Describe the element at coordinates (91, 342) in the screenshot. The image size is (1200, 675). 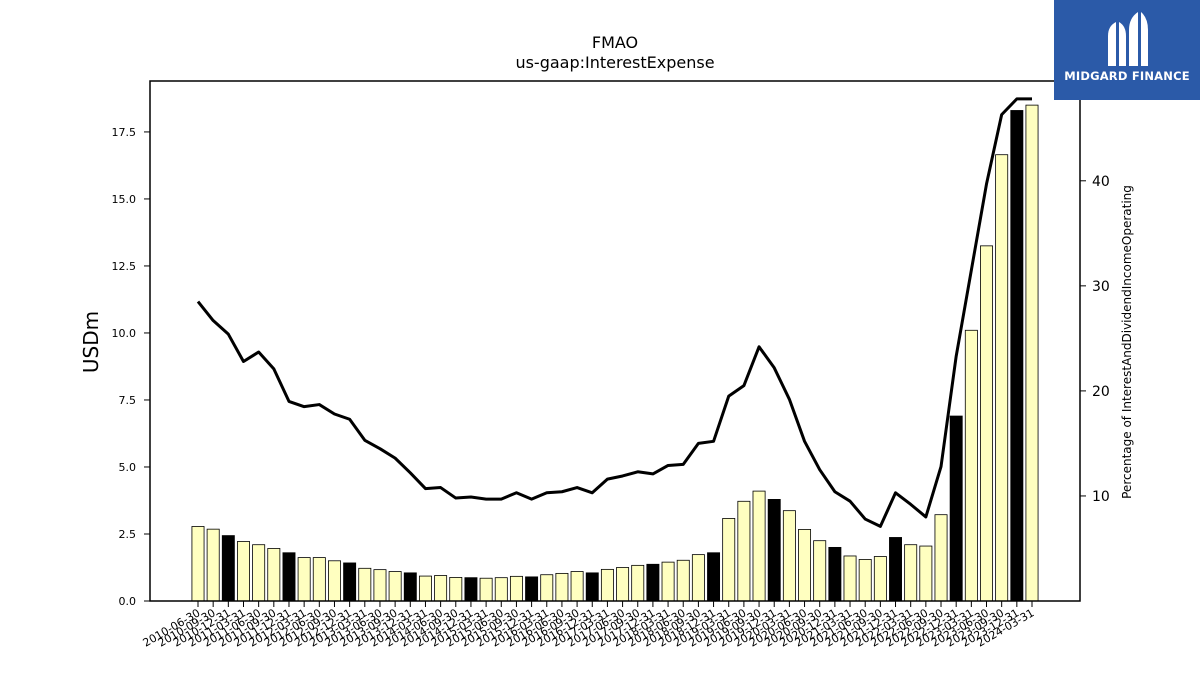
I see `y-axis-label: USDm` at that location.